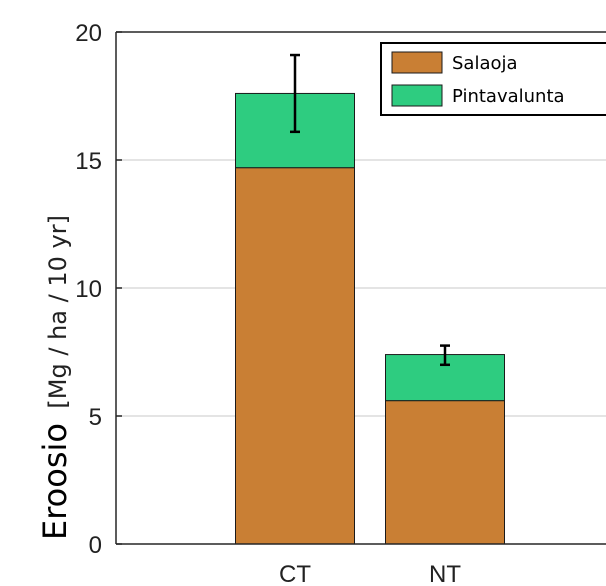 Image resolution: width=606 pixels, height=586 pixels. What do you see at coordinates (508, 96) in the screenshot?
I see `legend-label-pintavalunta: Pintavalunta` at bounding box center [508, 96].